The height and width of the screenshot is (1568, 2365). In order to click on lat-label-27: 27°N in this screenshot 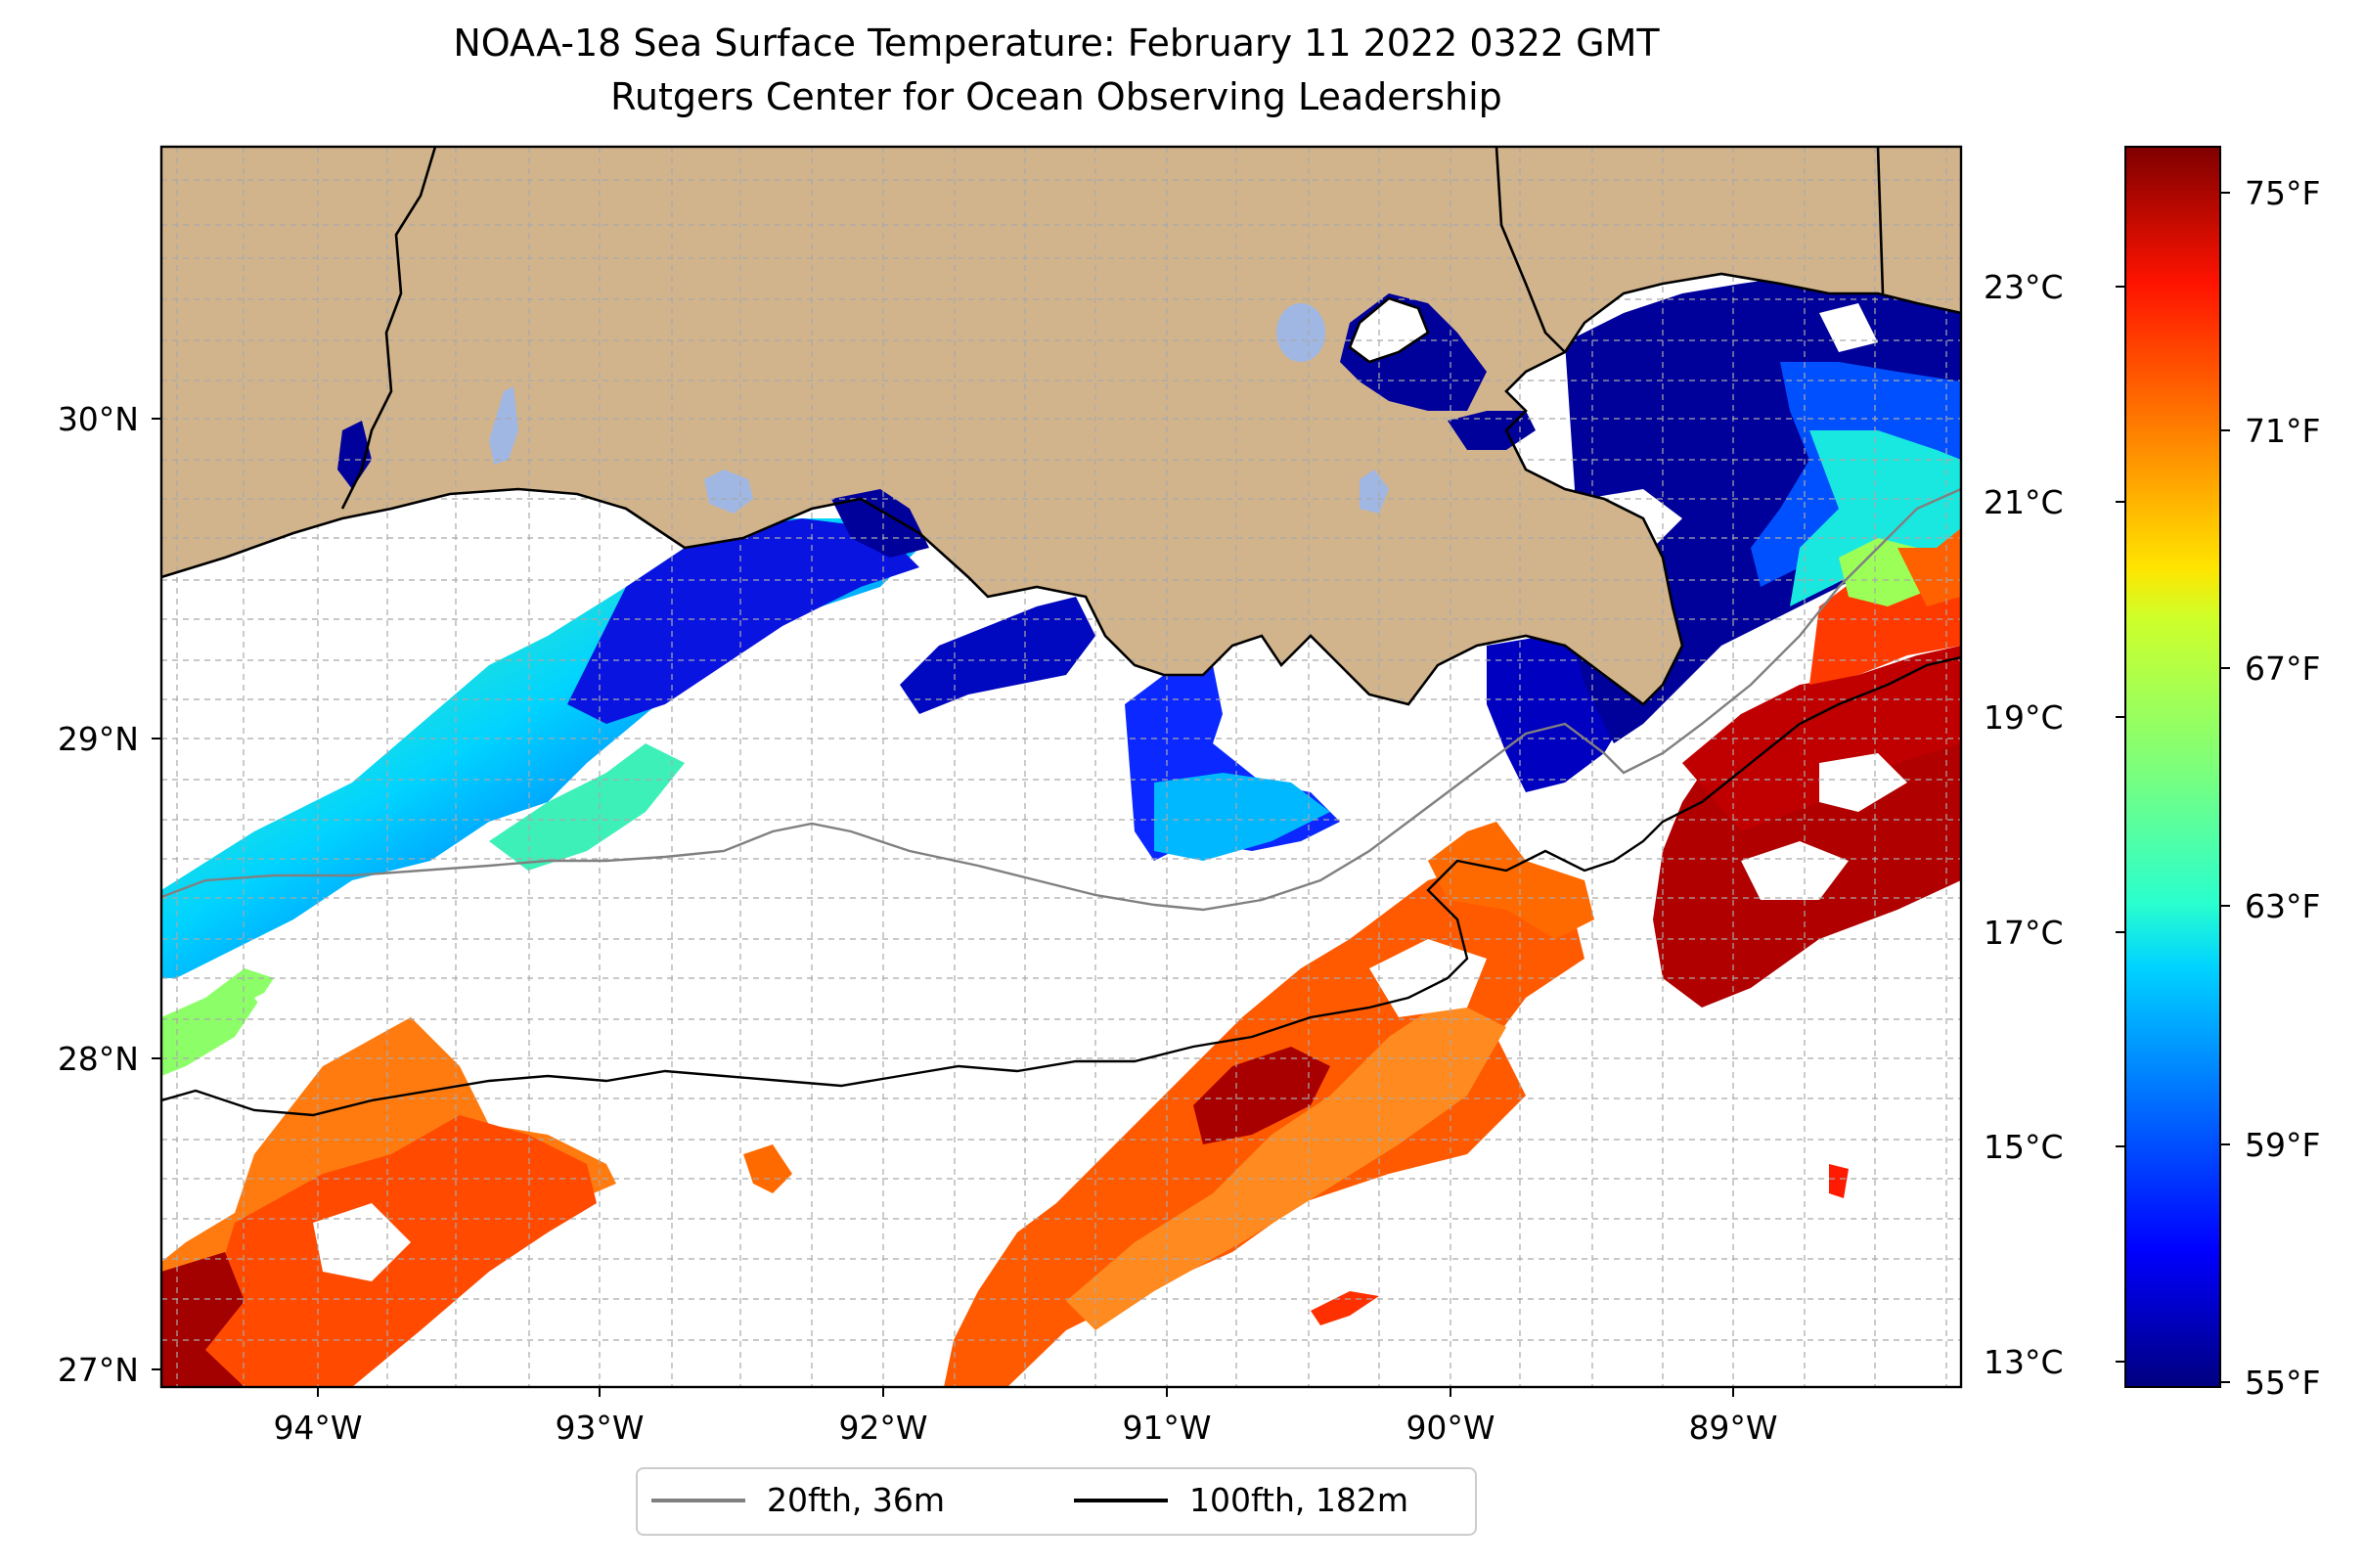, I will do `click(98, 1370)`.